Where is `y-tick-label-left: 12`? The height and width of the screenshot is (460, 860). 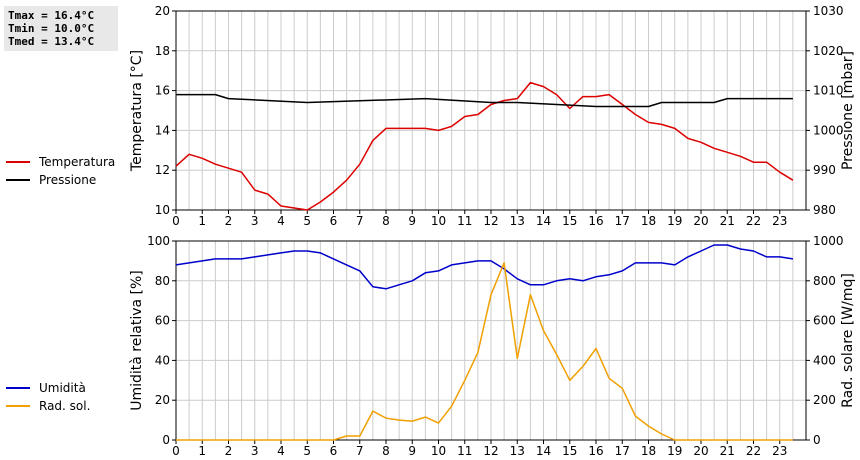 y-tick-label-left: 12 is located at coordinates (162, 170).